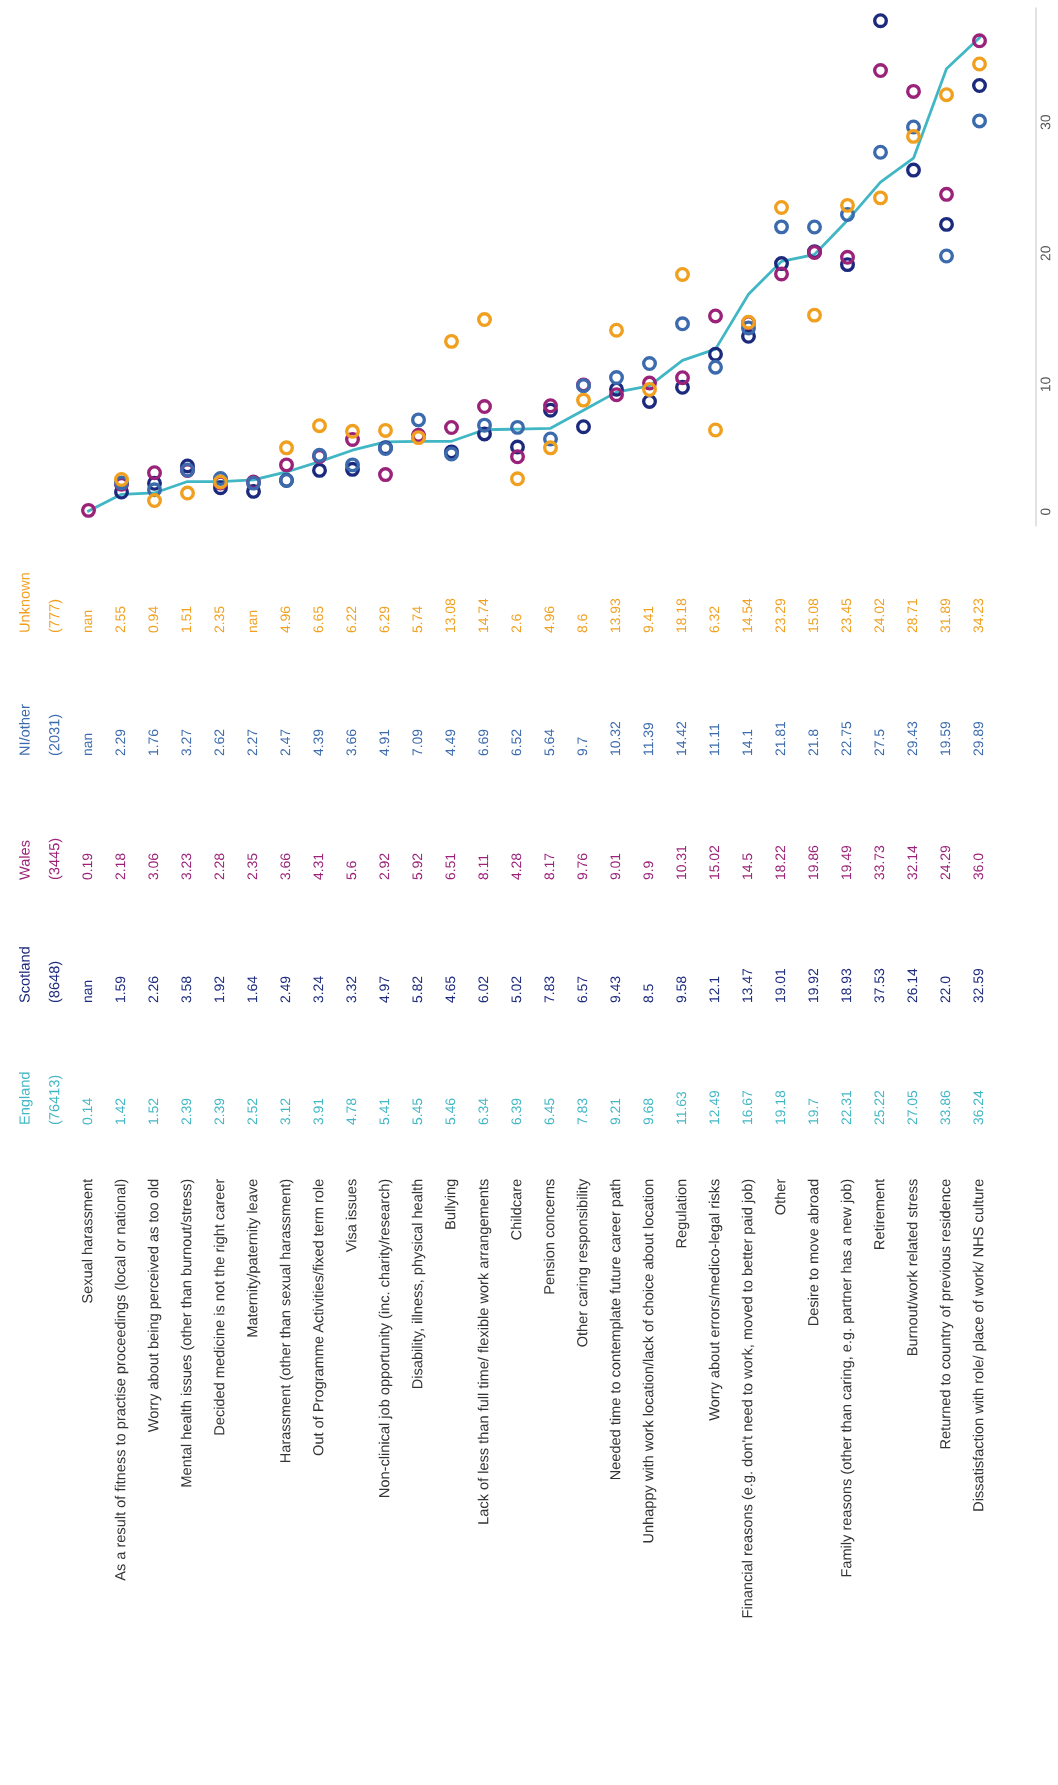 The height and width of the screenshot is (1785, 1058). Describe the element at coordinates (1045, 384) in the screenshot. I see `y2-tick-label: 10` at that location.